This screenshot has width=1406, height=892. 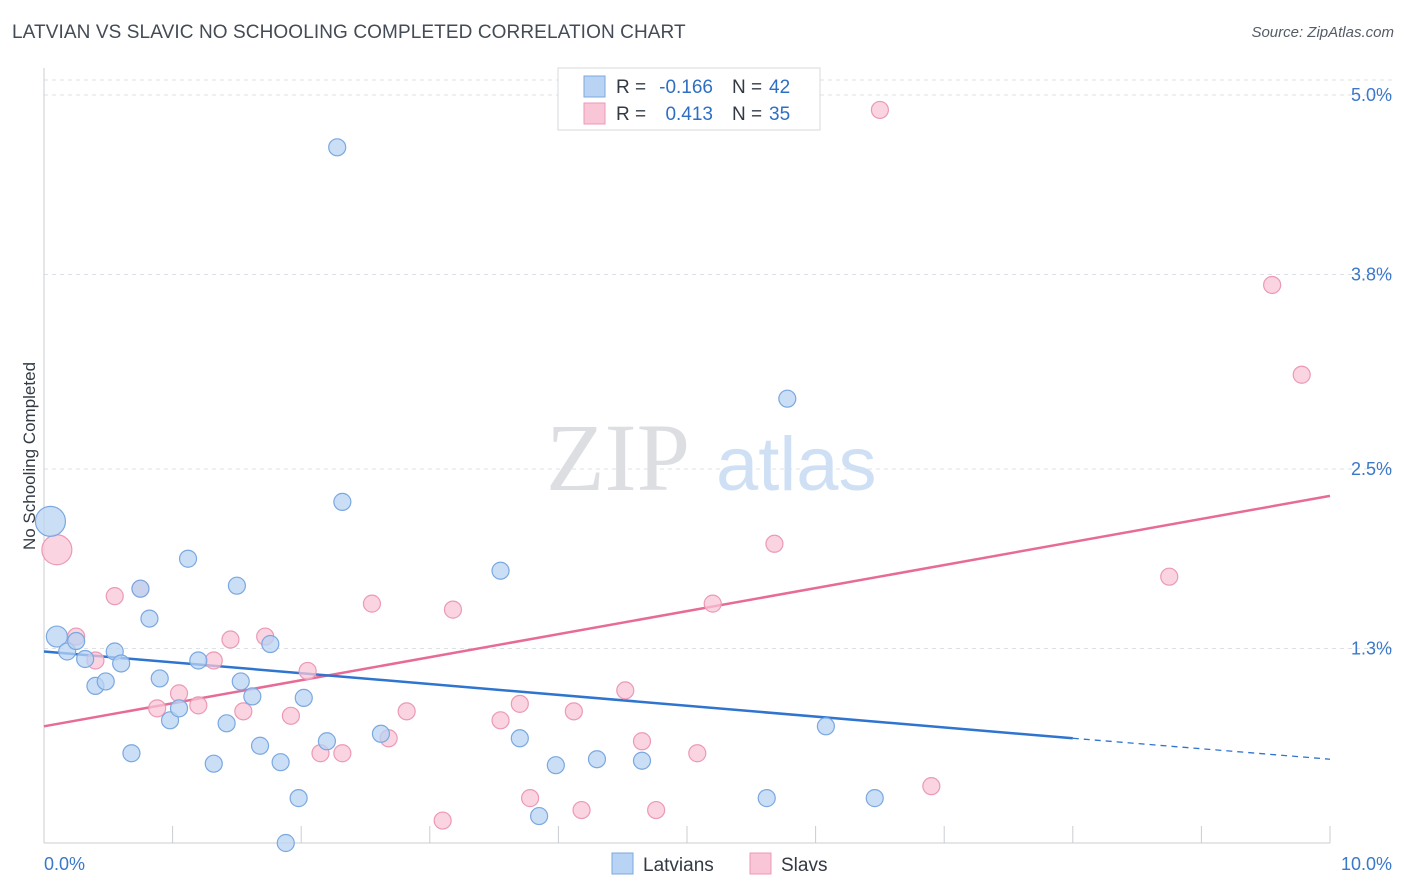 What do you see at coordinates (719, 864) in the screenshot?
I see `bottom-legend: Latvians Slavs` at bounding box center [719, 864].